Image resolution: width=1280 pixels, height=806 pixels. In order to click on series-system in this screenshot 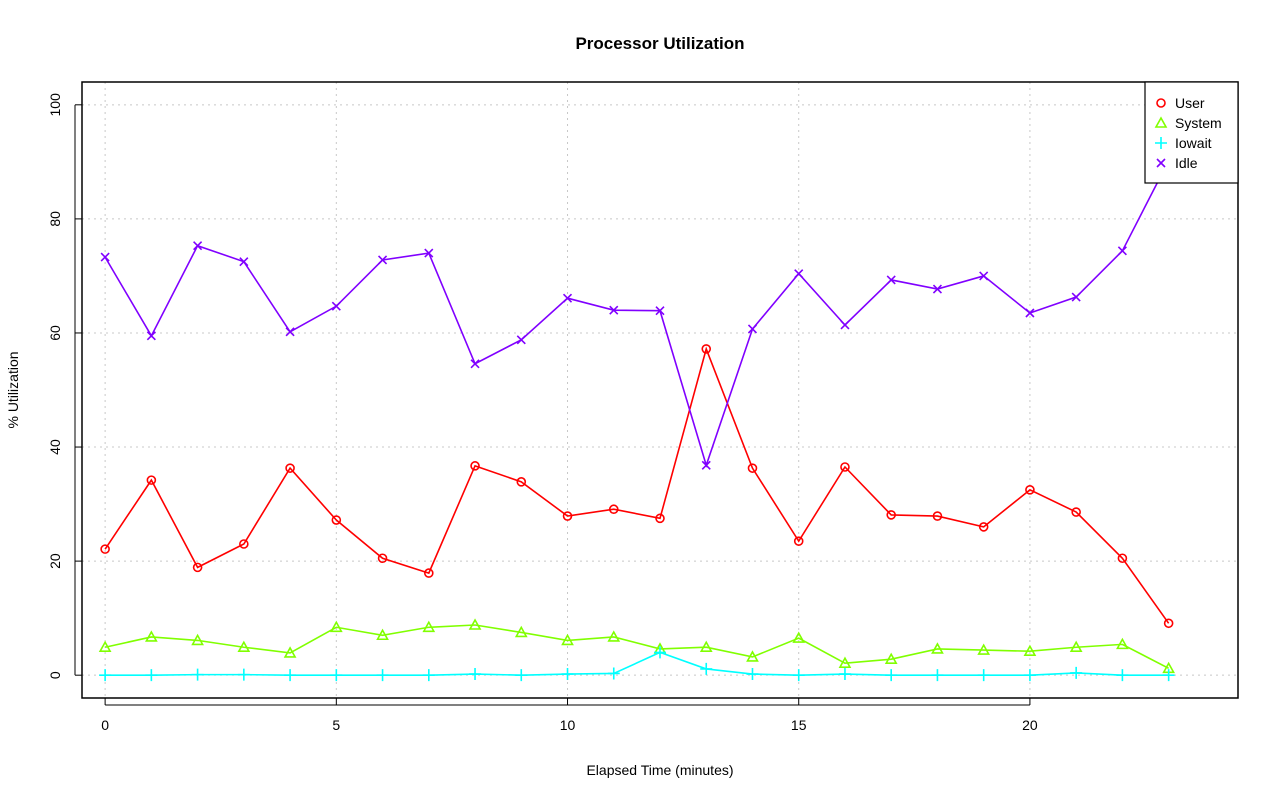, I will do `click(636, 646)`.